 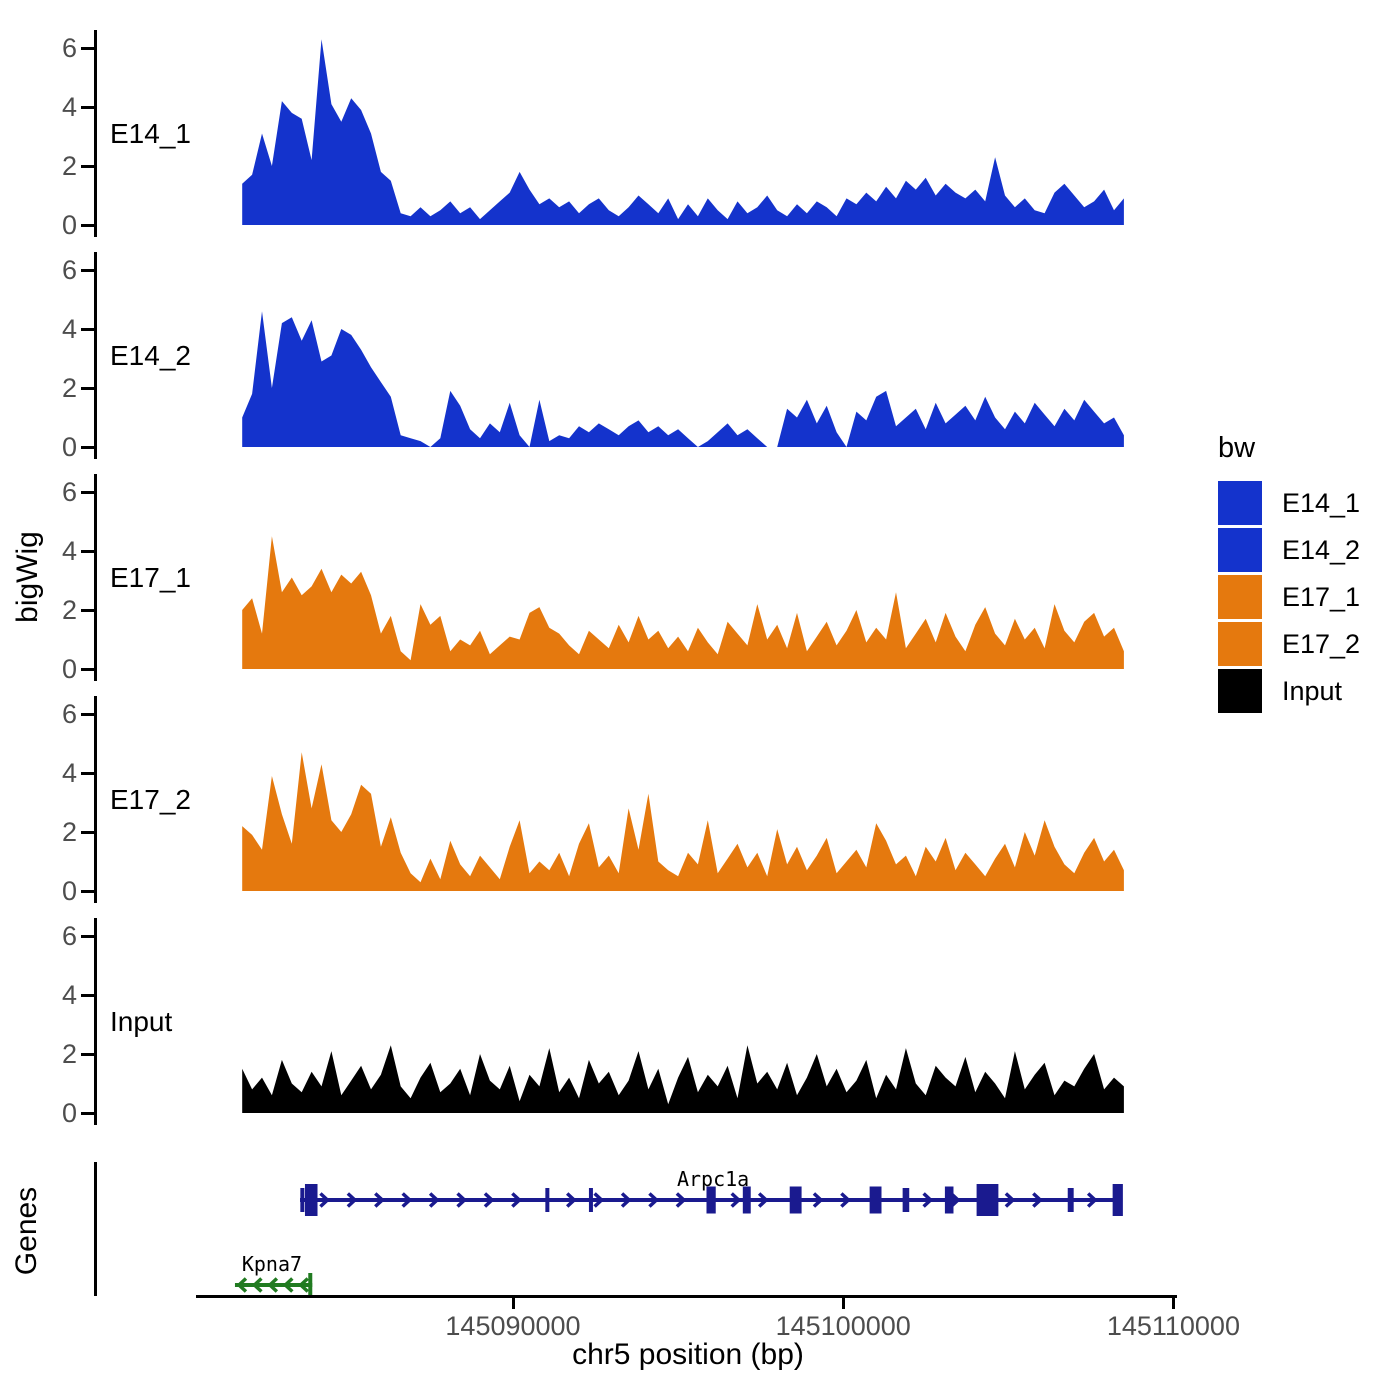 What do you see at coordinates (150, 355) in the screenshot?
I see `track-label-E14_2: E14_2` at bounding box center [150, 355].